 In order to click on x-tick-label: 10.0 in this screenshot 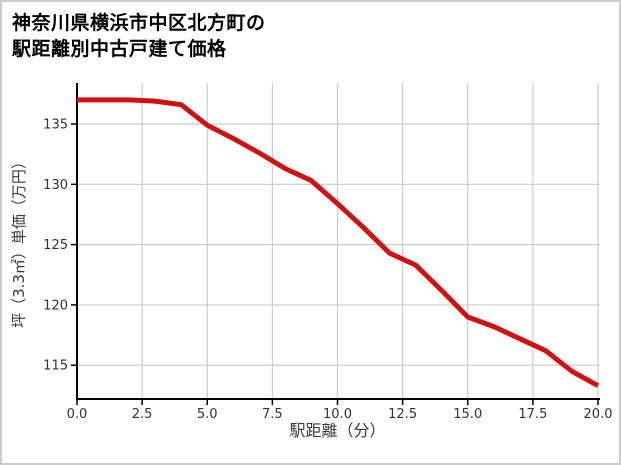, I will do `click(337, 414)`.